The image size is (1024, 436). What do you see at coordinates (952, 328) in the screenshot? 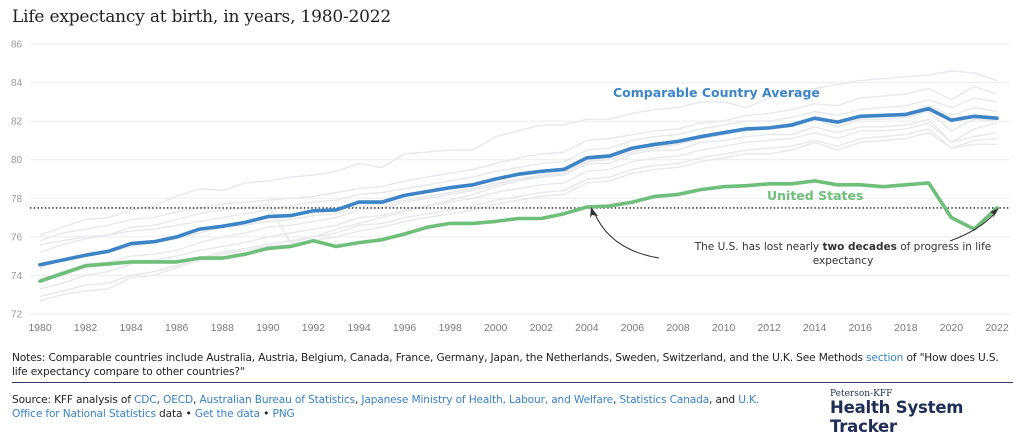
I see `x-tick-label: 2020` at bounding box center [952, 328].